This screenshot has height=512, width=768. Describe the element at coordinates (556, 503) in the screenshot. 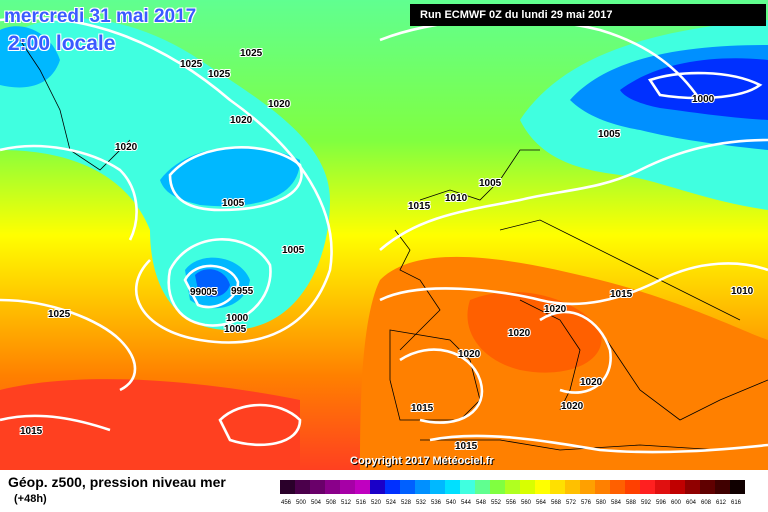

I see `scale-tick-label: 568` at that location.